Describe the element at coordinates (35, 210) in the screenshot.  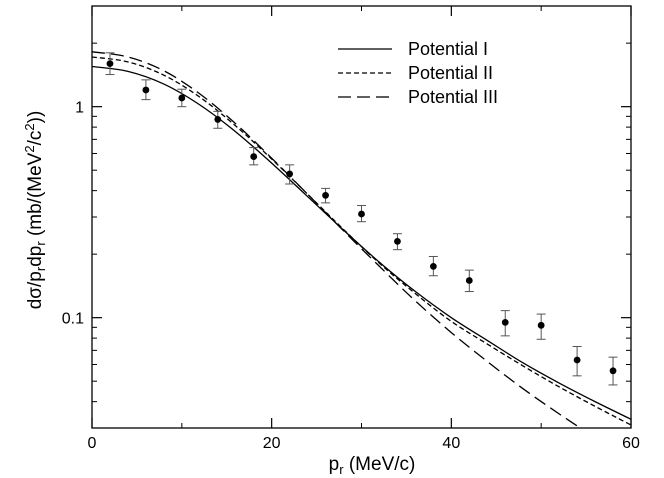
I see `y-axis-label: dσ/prdpr (mb/(MeV2/c2))` at that location.